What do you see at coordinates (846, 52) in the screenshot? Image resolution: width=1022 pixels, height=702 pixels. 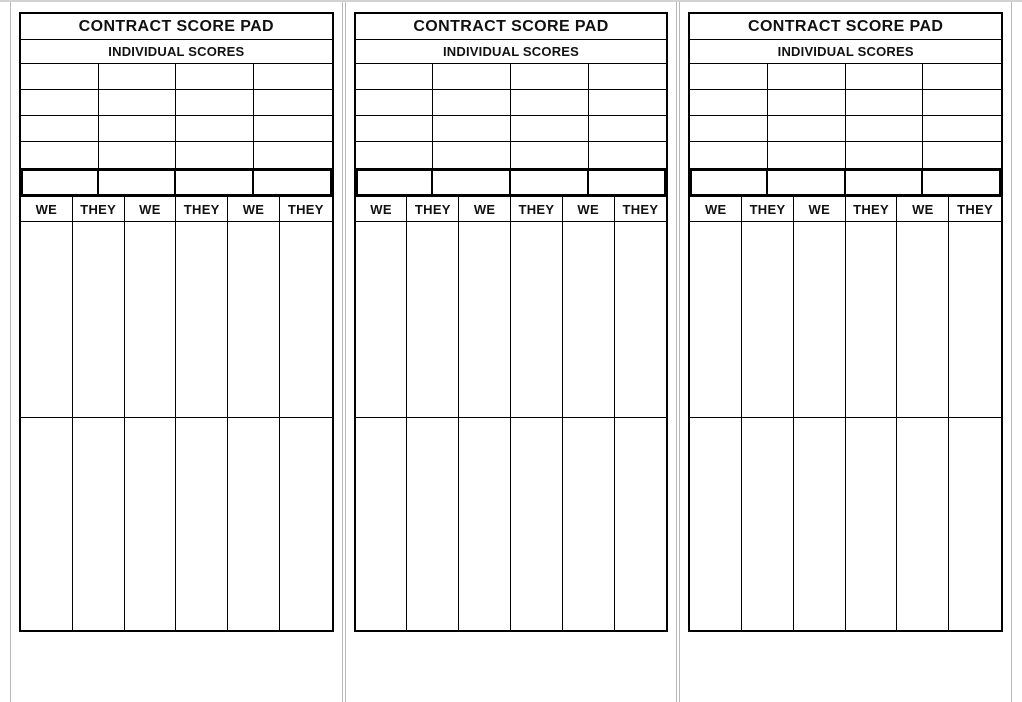 I see `pad-subtitle: INDIVIDUAL SCORES` at bounding box center [846, 52].